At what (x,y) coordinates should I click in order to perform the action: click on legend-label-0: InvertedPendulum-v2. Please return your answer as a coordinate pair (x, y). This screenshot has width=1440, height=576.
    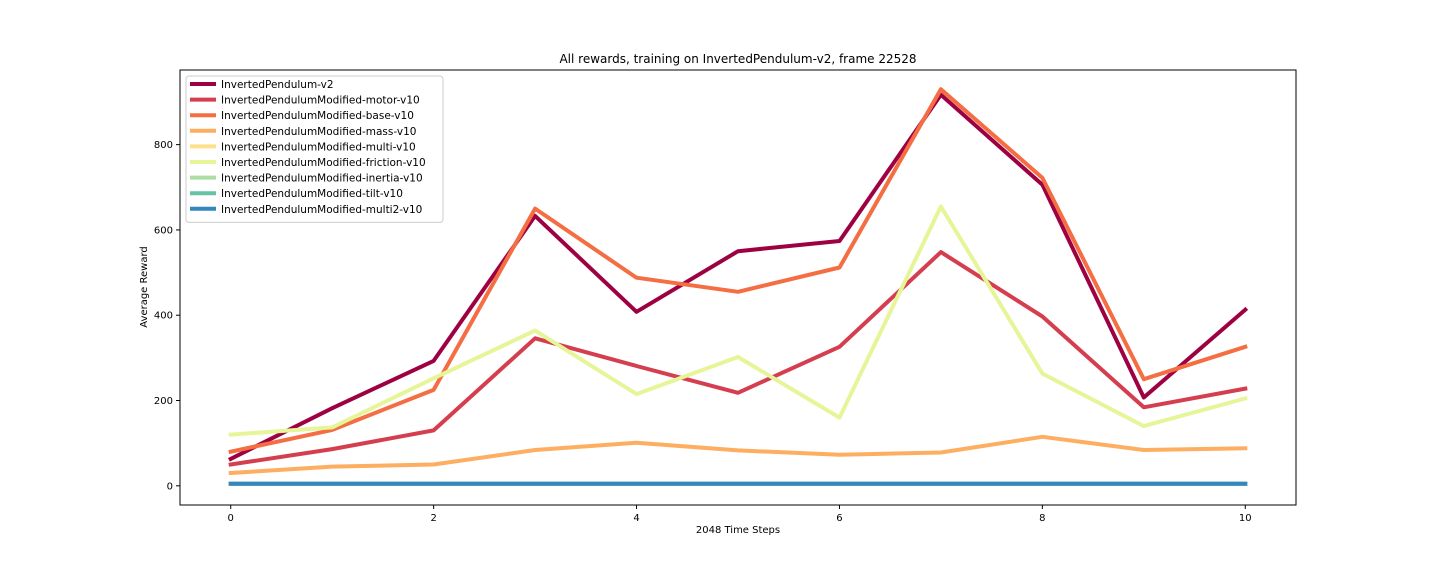
    Looking at the image, I should click on (277, 85).